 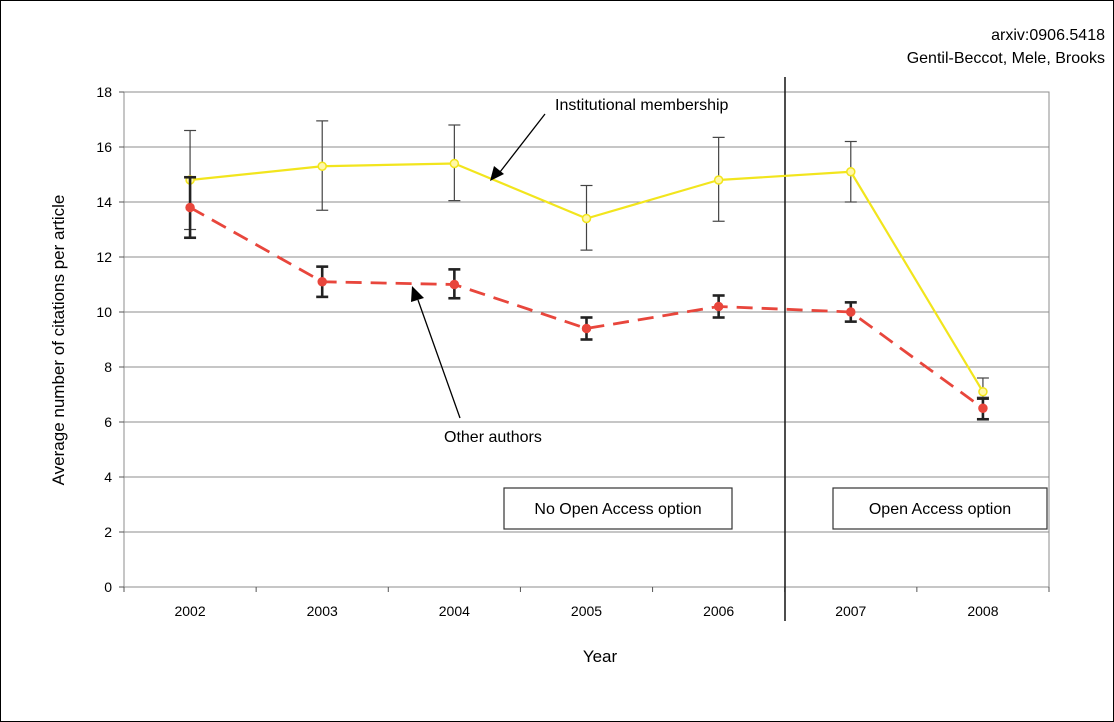 I want to click on annotation-other-authors: Other authors, so click(x=493, y=437).